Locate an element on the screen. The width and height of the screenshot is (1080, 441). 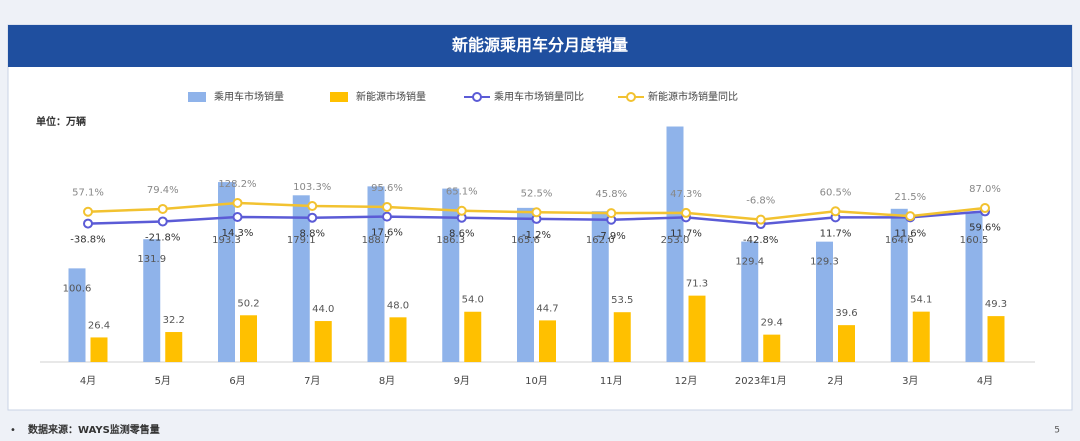
data-label: 131.9 is located at coordinates (151, 259).